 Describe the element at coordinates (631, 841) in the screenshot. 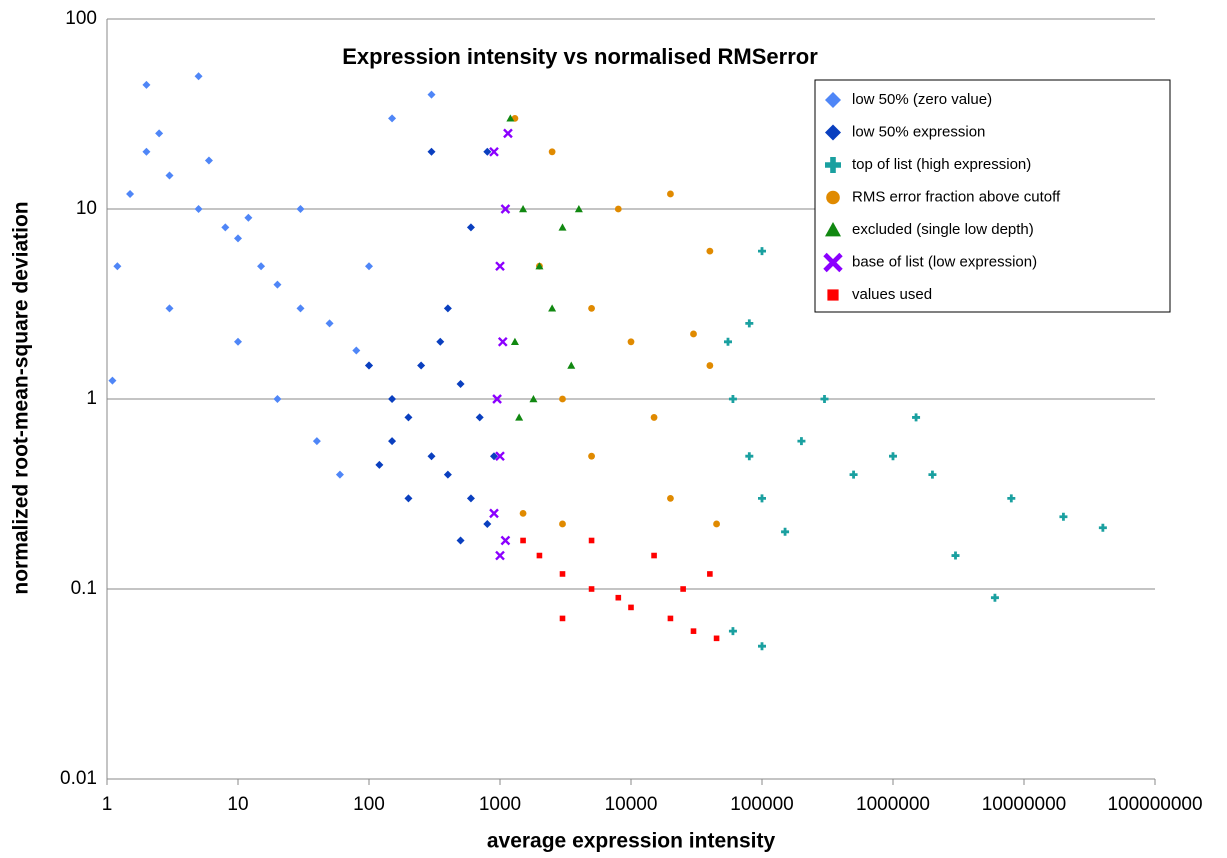

I see `x-axis-label: average expression intensity` at that location.